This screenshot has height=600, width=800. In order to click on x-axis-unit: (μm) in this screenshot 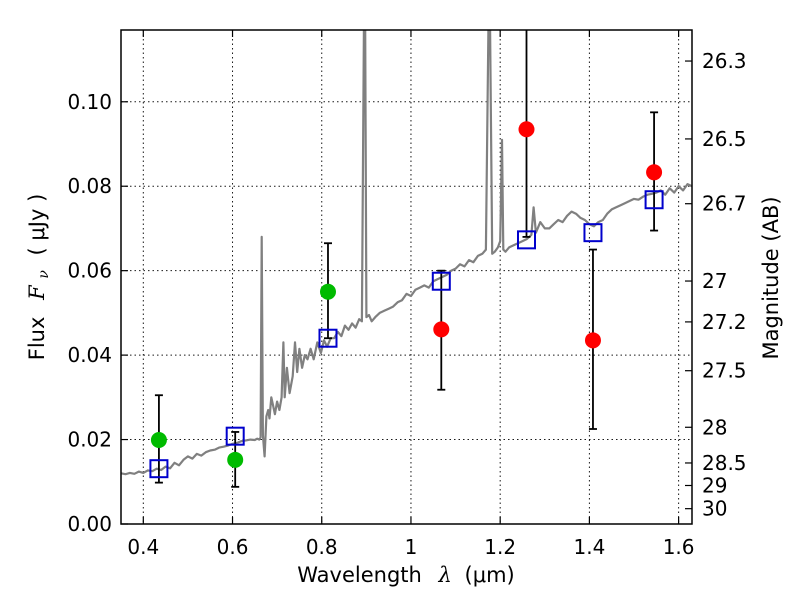, I will do `click(490, 575)`.